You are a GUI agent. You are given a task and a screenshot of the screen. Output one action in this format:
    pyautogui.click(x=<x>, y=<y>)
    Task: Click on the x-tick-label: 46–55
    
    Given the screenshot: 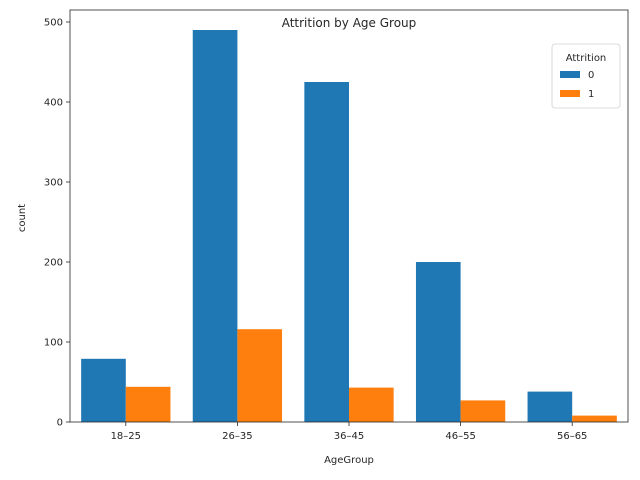 What is the action you would take?
    pyautogui.click(x=460, y=436)
    